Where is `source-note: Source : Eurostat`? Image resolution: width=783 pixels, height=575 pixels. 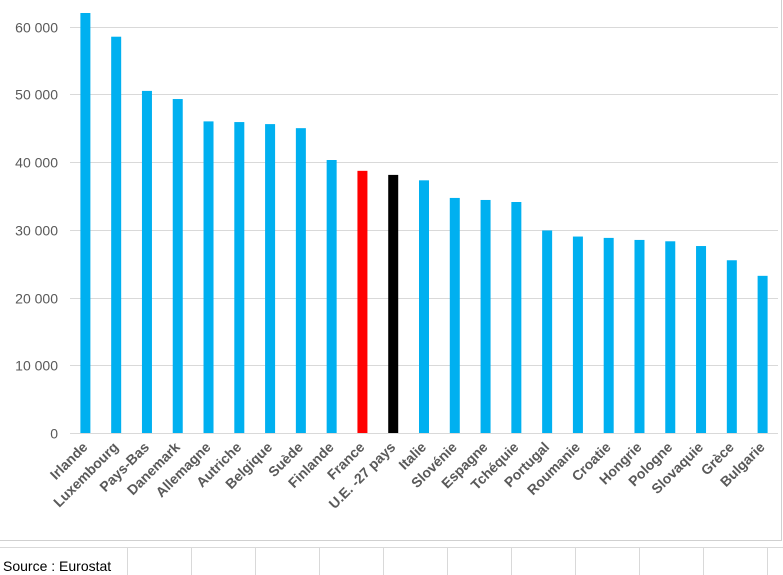
source-note: Source : Eurostat is located at coordinates (57, 566).